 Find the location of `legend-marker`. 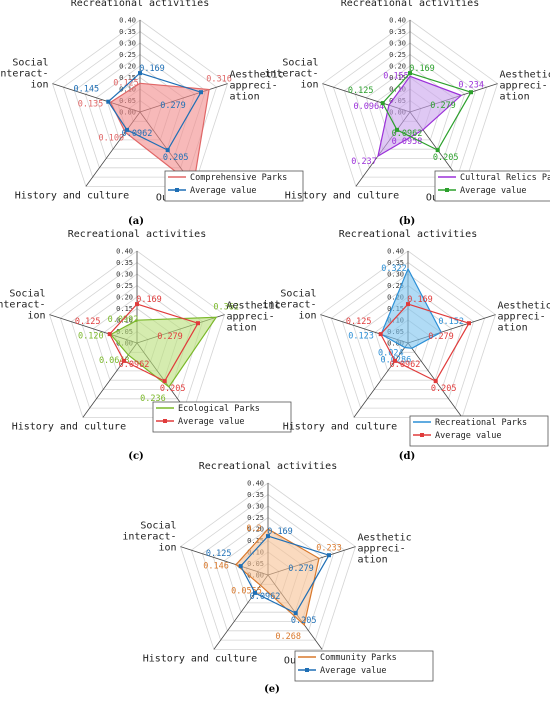

legend-marker is located at coordinates (177, 190).